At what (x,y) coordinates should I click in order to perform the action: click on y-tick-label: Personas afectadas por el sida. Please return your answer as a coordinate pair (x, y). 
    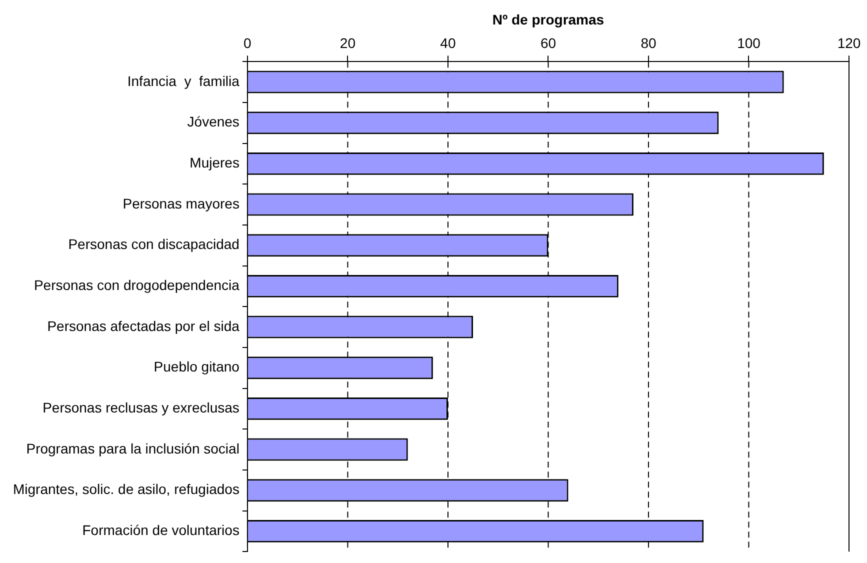
    Looking at the image, I should click on (143, 326).